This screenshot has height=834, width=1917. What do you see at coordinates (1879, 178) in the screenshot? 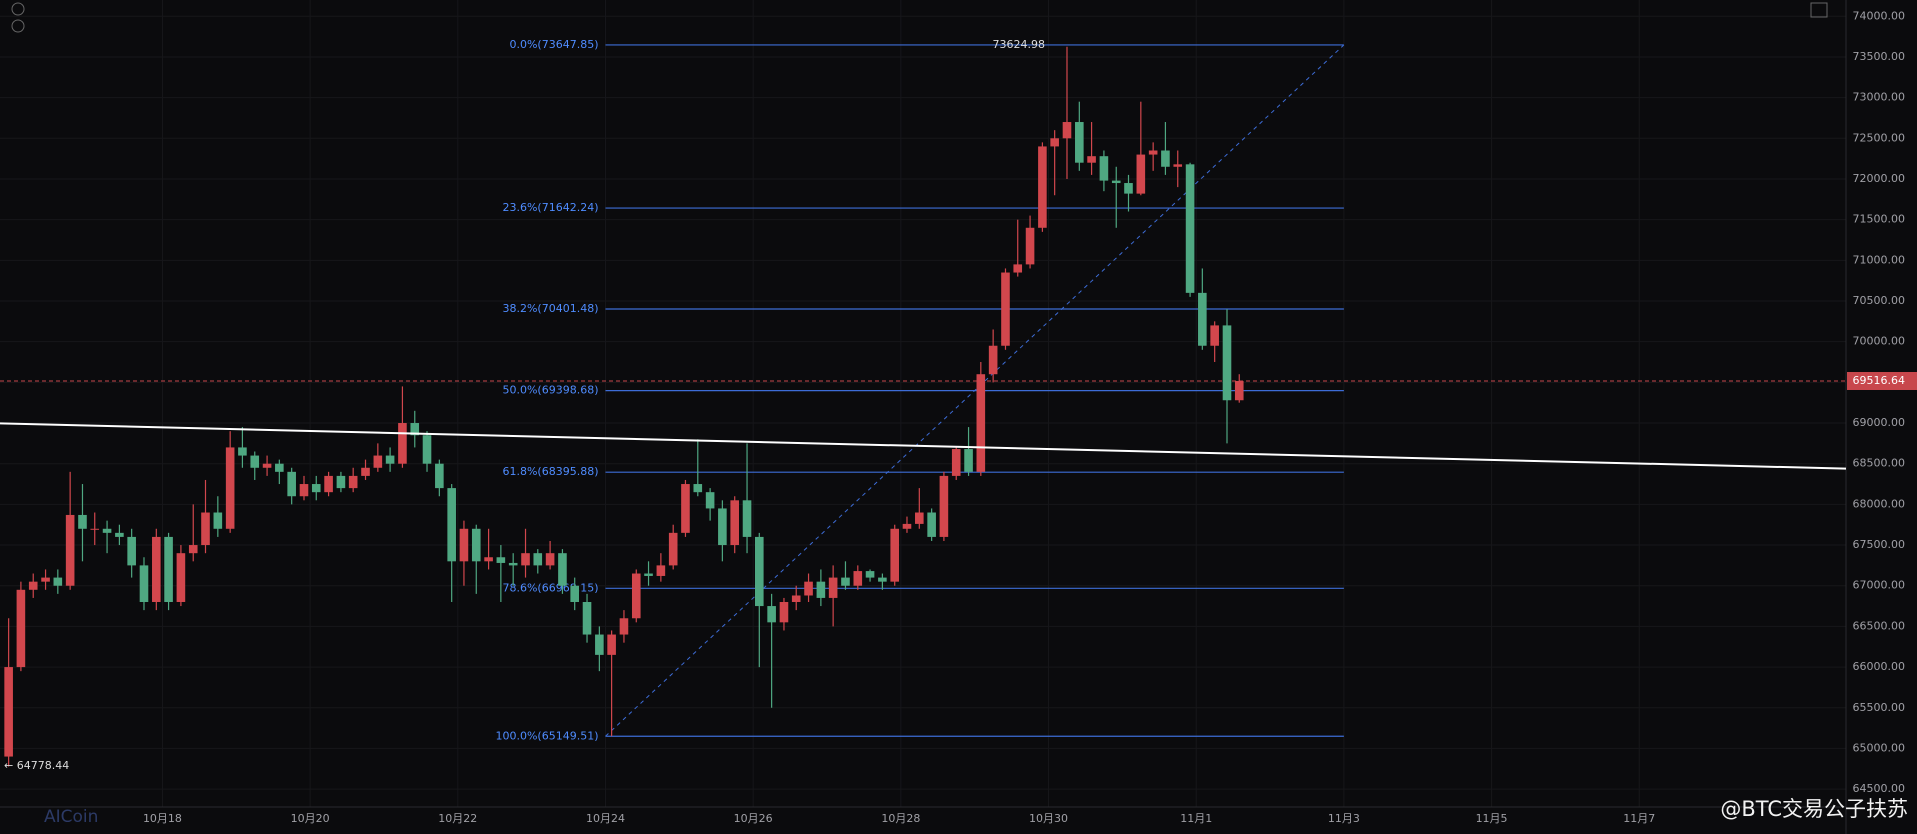
I see `y-tick-label: 72000.00` at bounding box center [1879, 178].